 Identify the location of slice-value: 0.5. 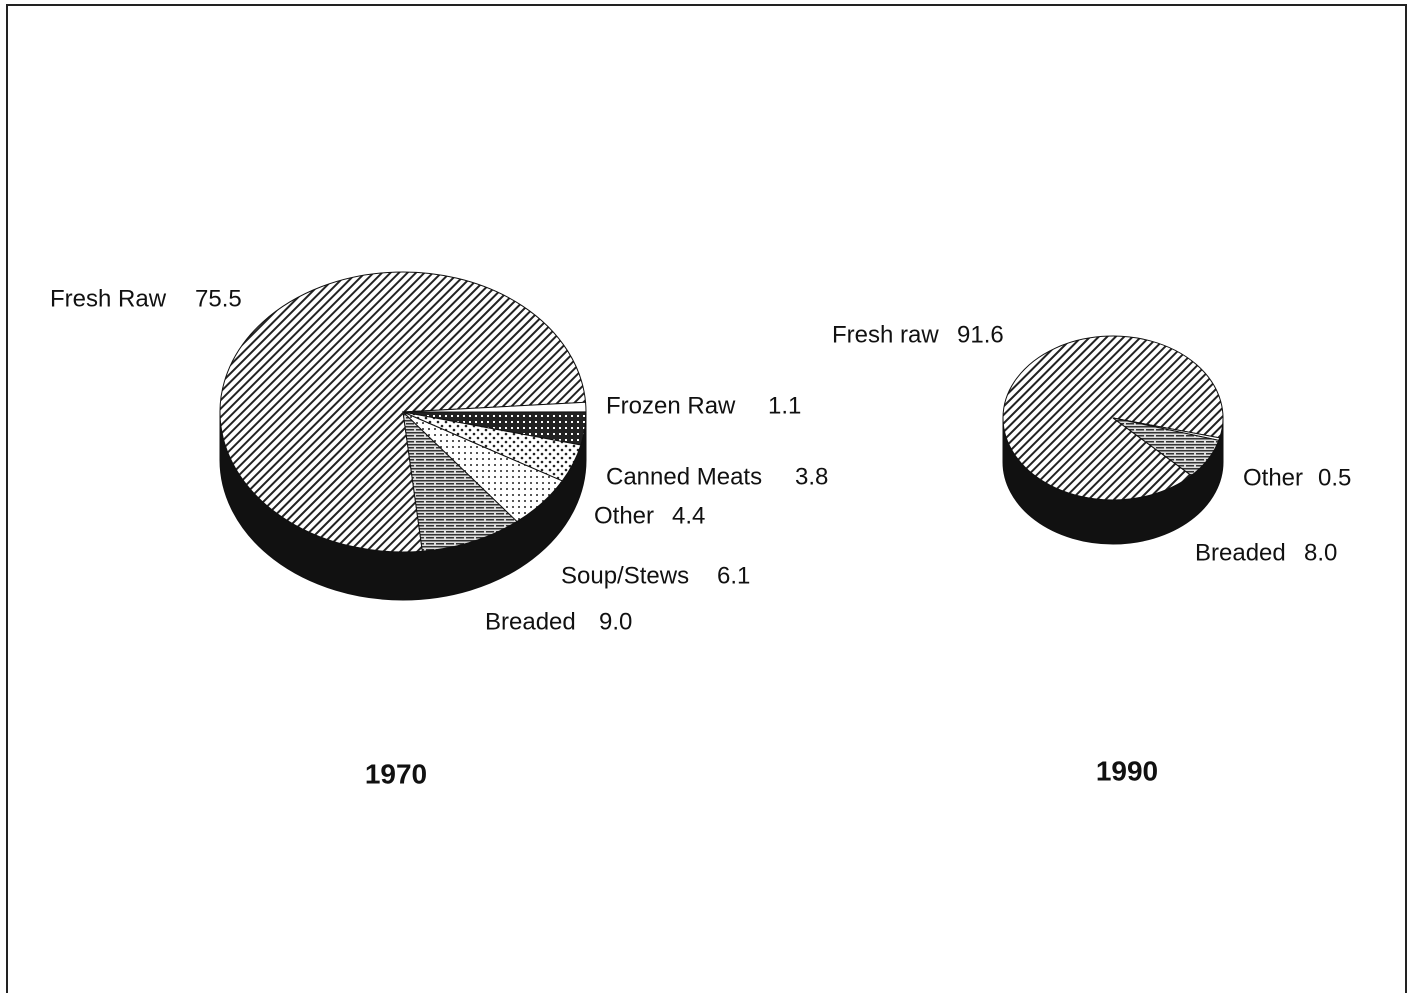
(1334, 477).